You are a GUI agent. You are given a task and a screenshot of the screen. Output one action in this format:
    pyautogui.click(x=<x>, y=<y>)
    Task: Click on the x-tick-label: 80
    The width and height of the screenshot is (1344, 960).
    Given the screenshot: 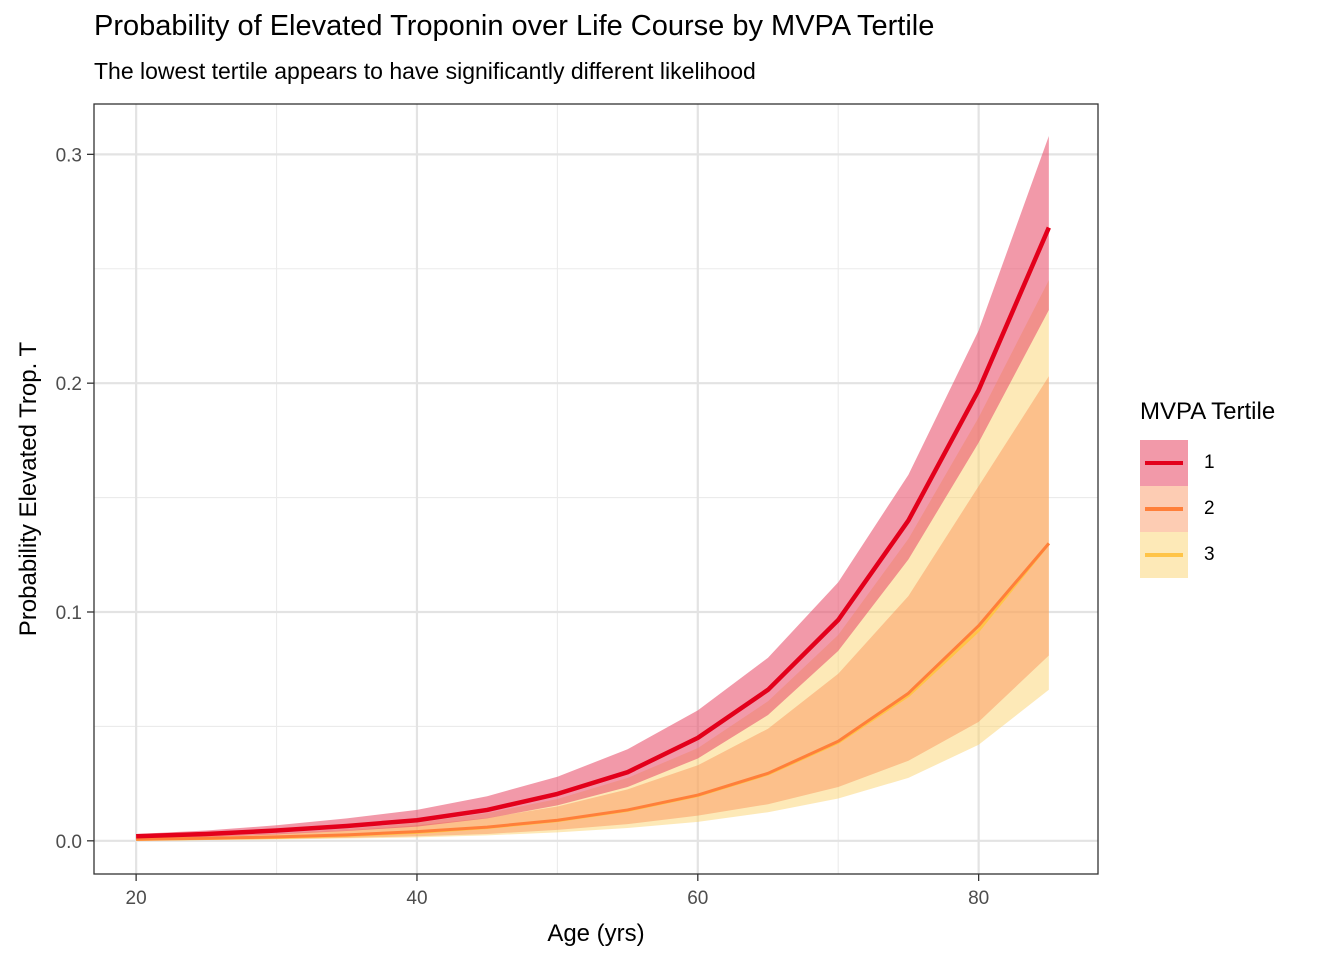 What is the action you would take?
    pyautogui.click(x=978, y=898)
    